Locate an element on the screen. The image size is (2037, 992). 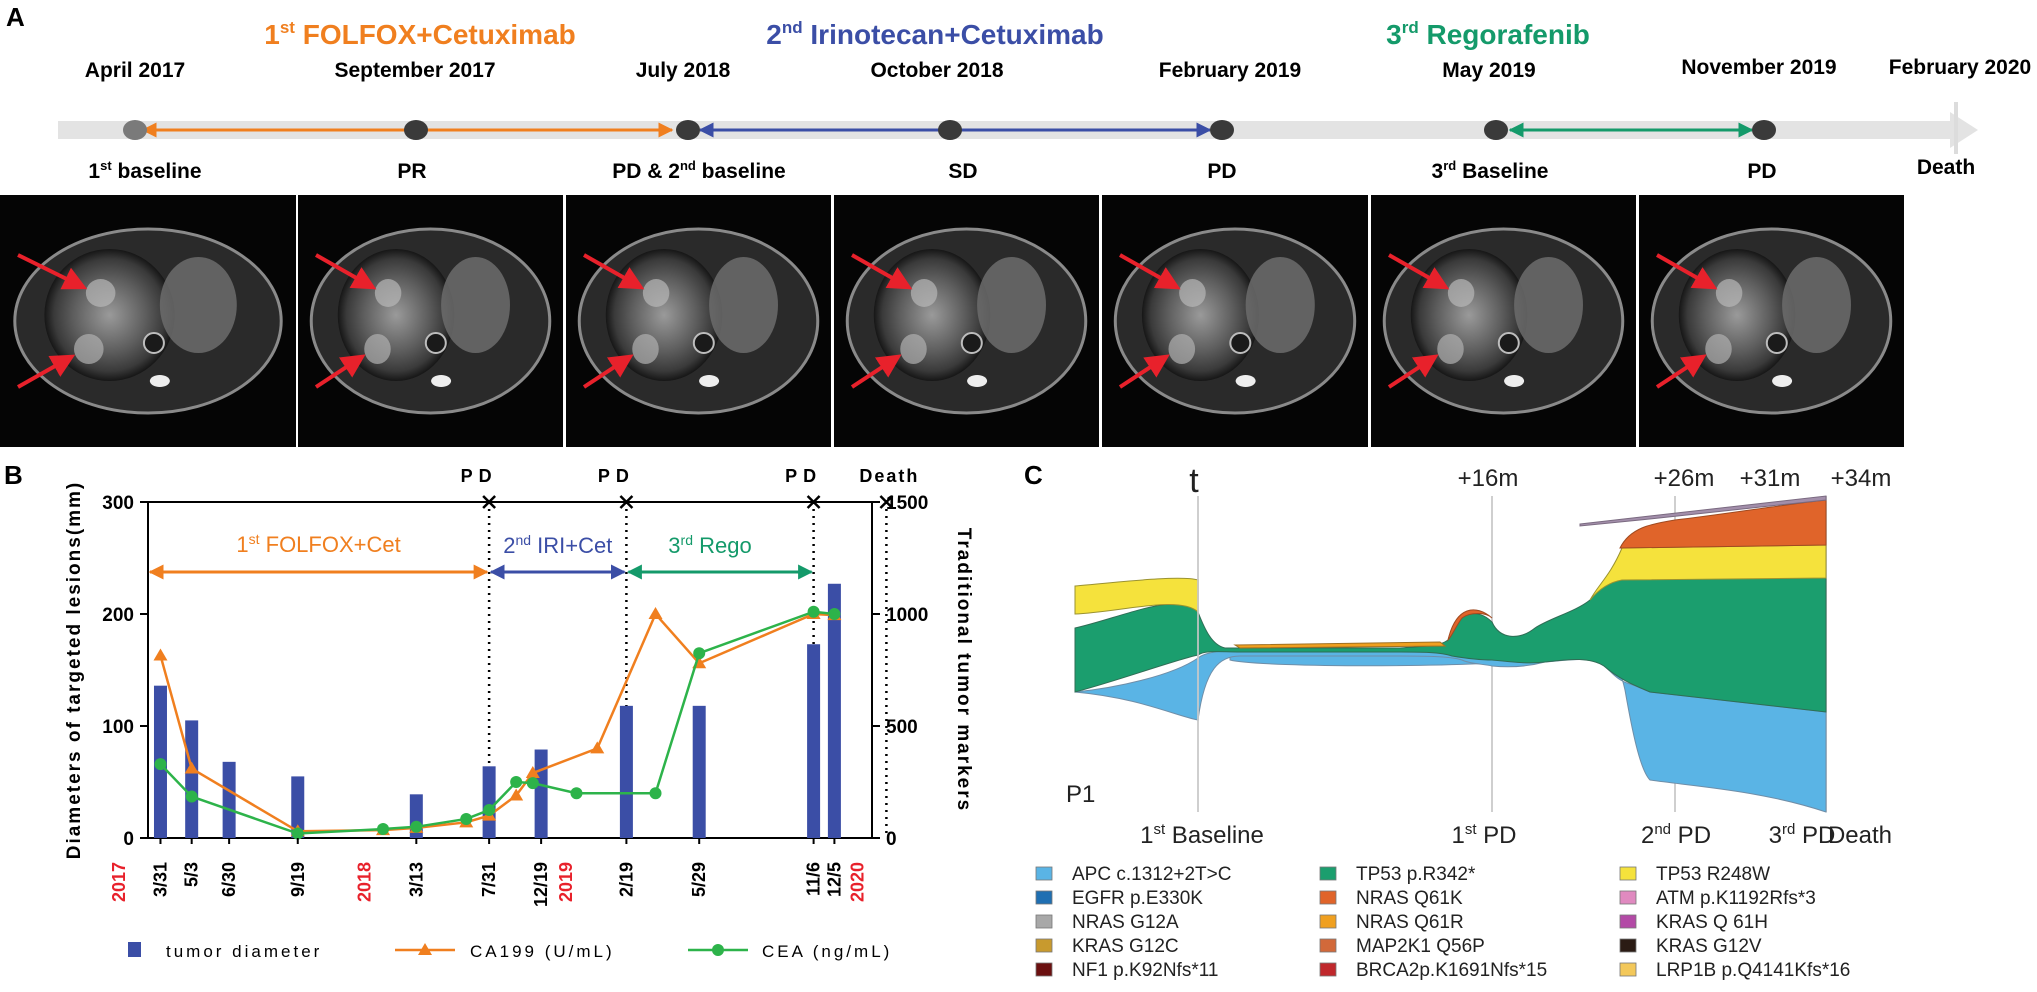
line-ca199 is located at coordinates (497, 722).